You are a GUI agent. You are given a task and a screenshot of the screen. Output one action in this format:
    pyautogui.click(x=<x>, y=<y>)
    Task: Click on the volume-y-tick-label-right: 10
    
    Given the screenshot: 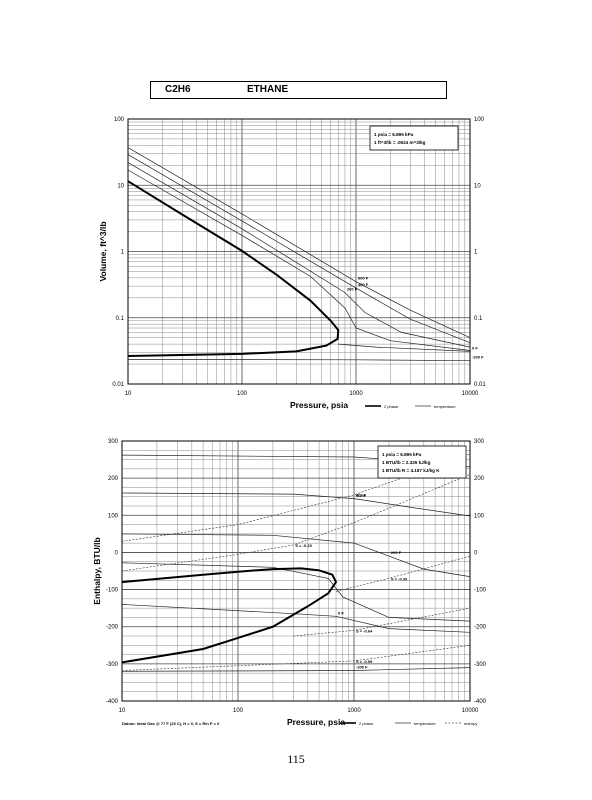 What is the action you would take?
    pyautogui.click(x=477, y=186)
    